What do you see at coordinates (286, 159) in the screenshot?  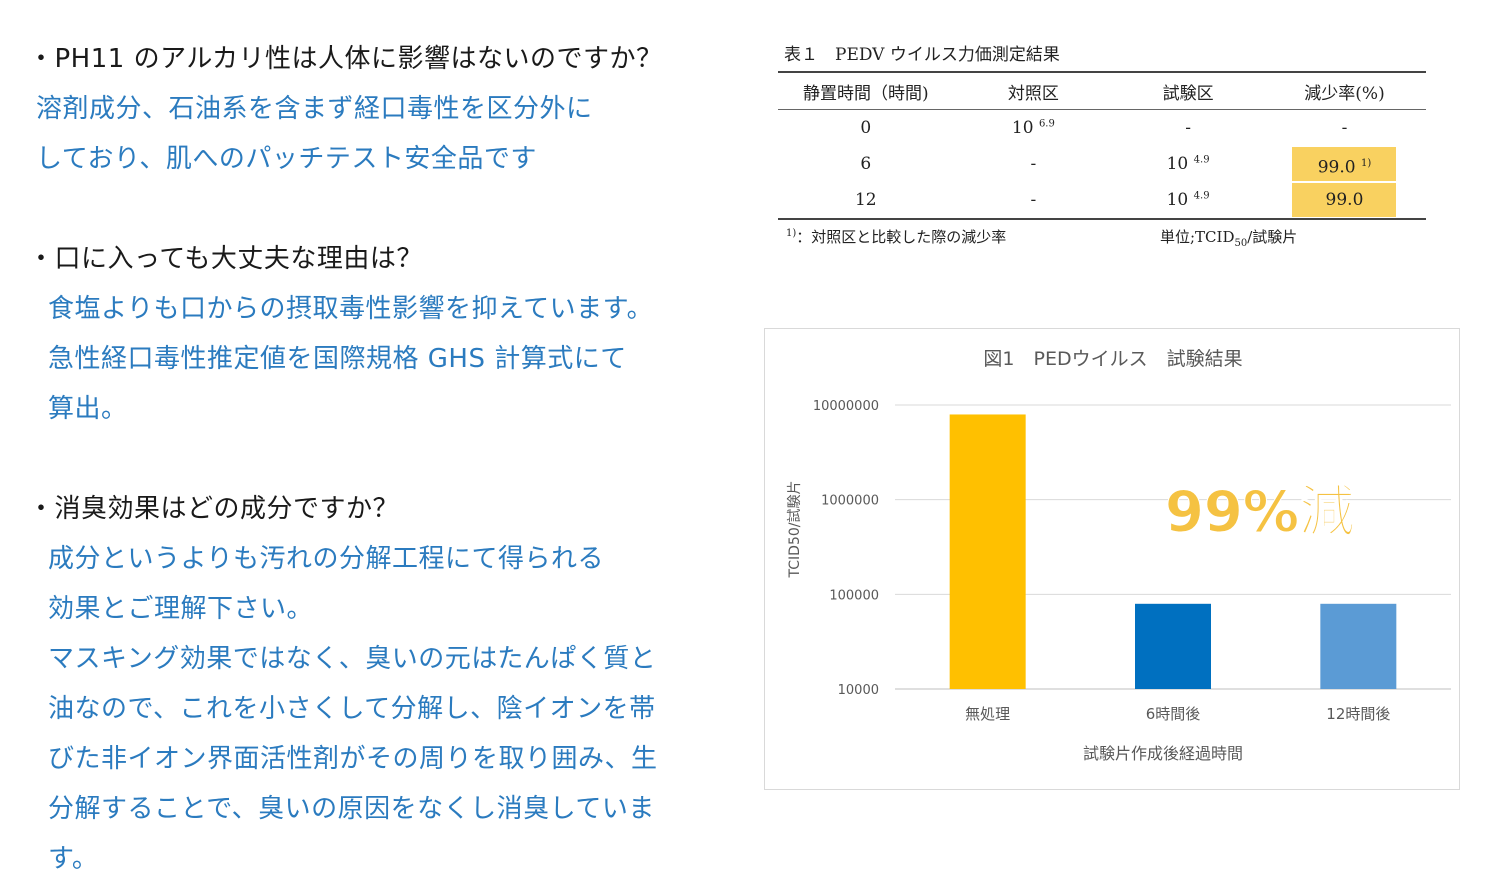 I see `faq-answer-1-line-2: しており、肌へのパッチテスト安全品です` at bounding box center [286, 159].